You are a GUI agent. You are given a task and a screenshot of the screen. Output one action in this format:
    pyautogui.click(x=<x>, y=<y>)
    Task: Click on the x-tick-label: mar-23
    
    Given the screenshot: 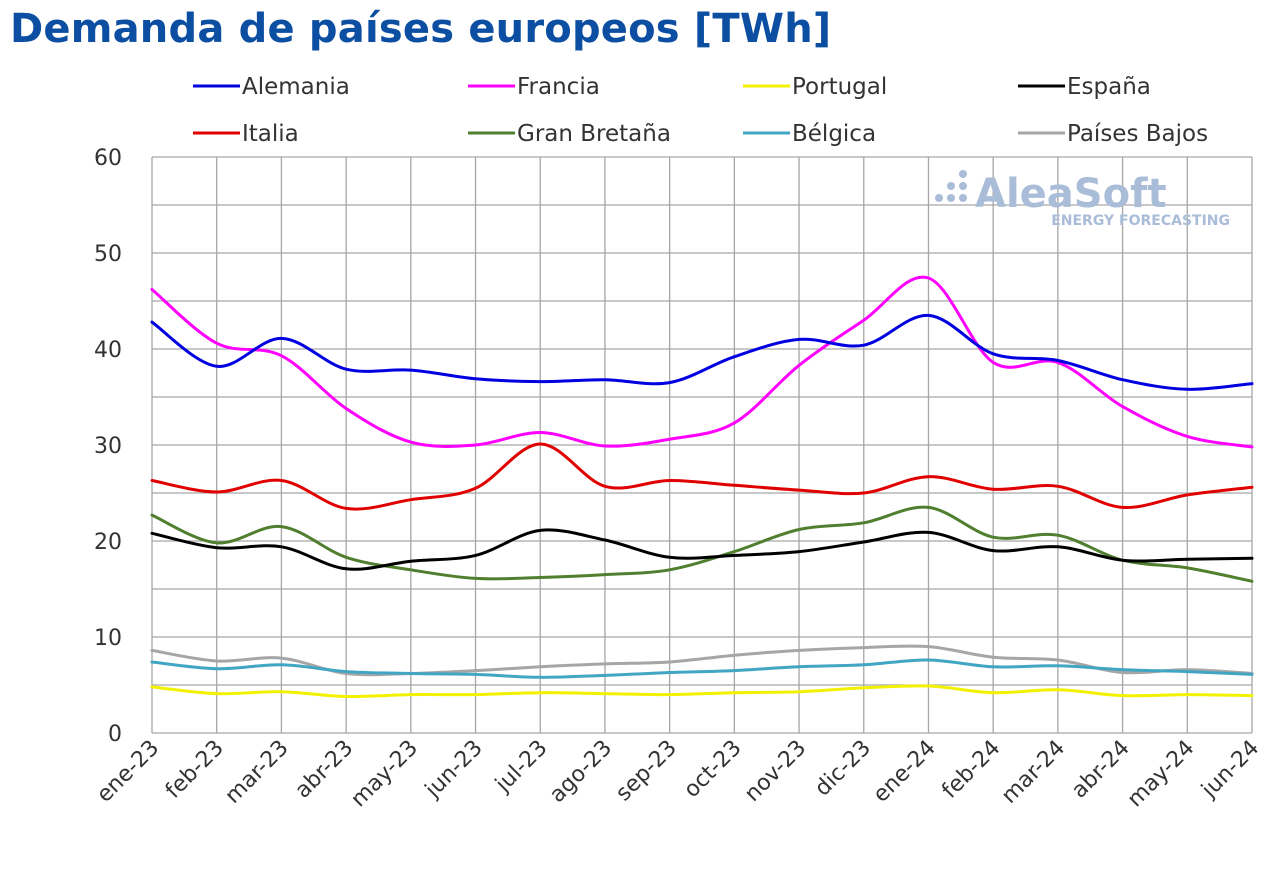 What is the action you would take?
    pyautogui.click(x=256, y=772)
    